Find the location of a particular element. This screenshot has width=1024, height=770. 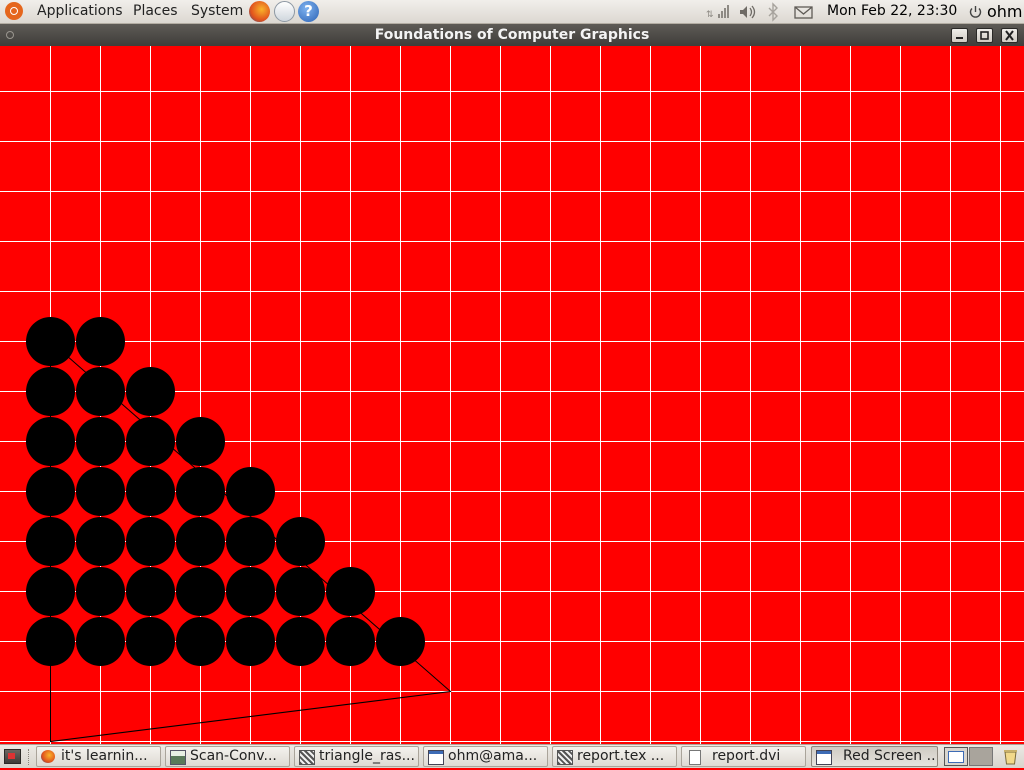

window-titlebar: Foundations of Computer Graphics is located at coordinates (512, 35).